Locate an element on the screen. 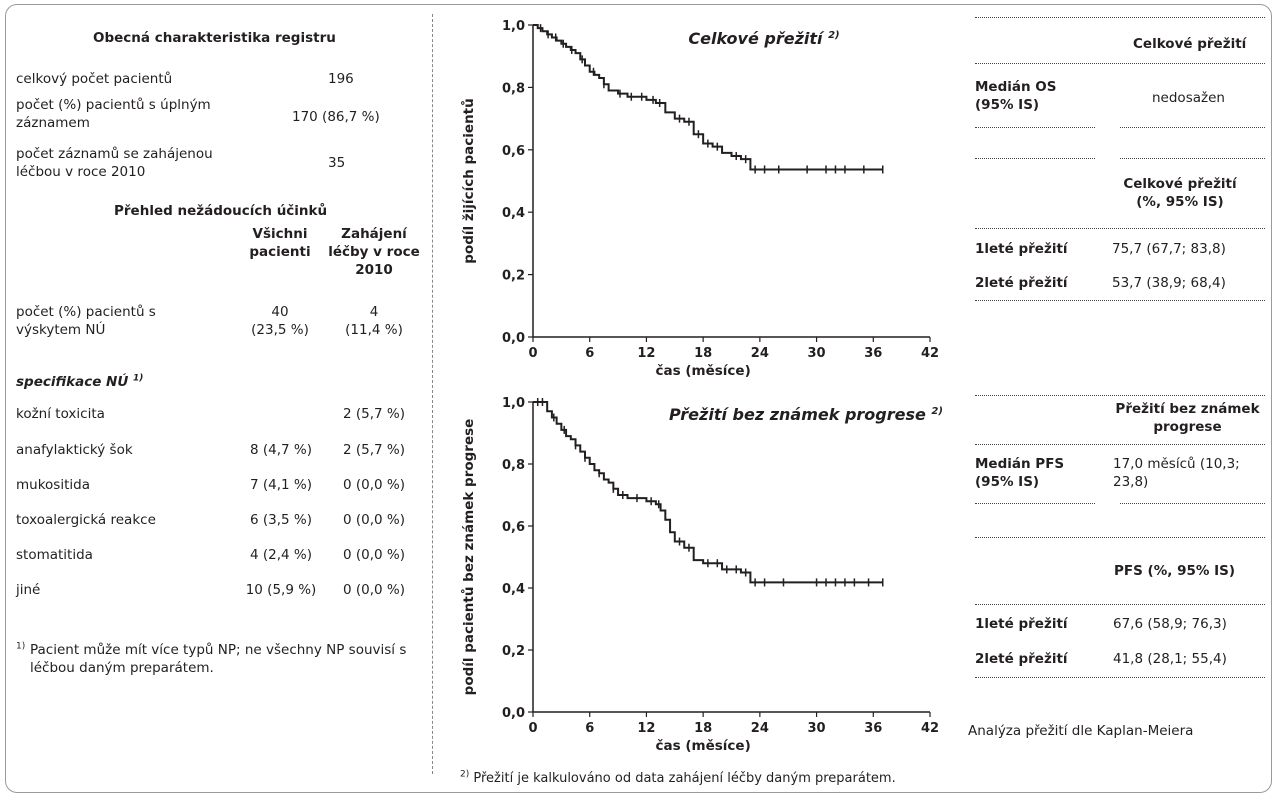 This screenshot has height=800, width=1279. y-tick-label: 1,0 is located at coordinates (513, 26).